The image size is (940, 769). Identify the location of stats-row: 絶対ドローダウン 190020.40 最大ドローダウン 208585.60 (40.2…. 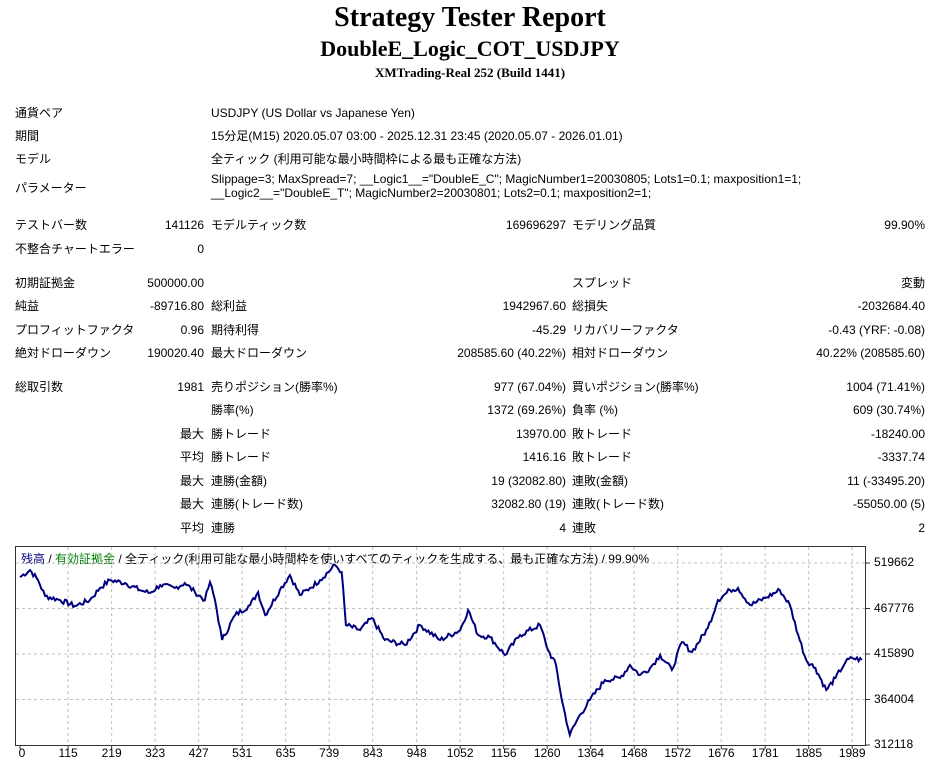
(470, 353).